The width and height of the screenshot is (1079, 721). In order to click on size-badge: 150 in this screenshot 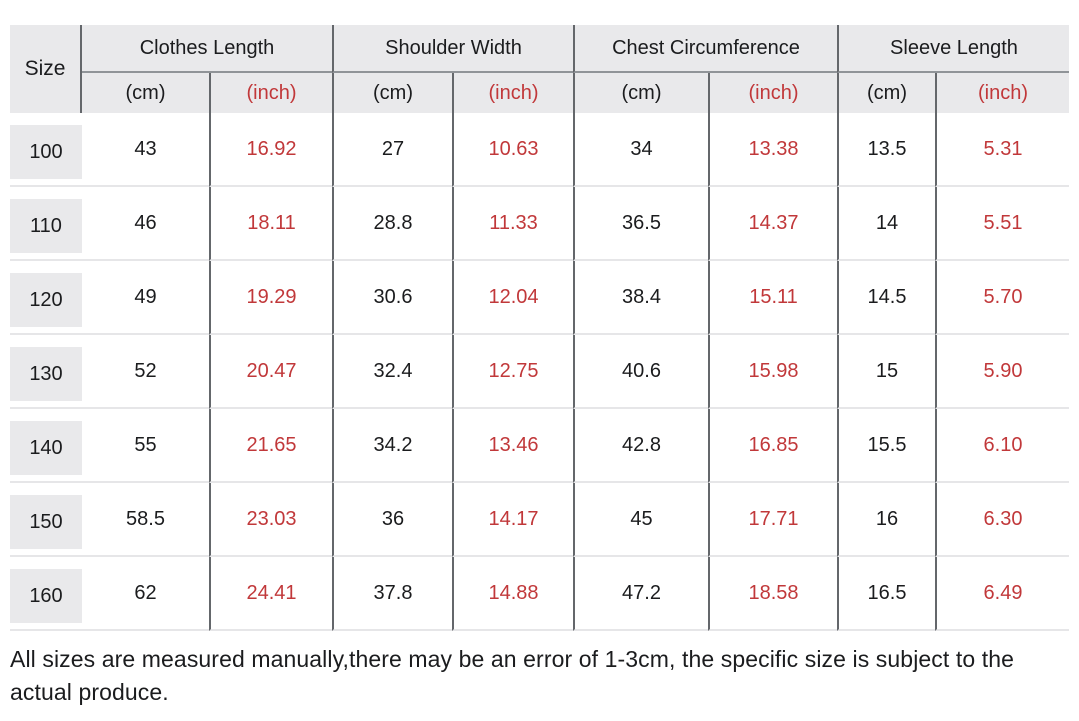, I will do `click(46, 522)`.